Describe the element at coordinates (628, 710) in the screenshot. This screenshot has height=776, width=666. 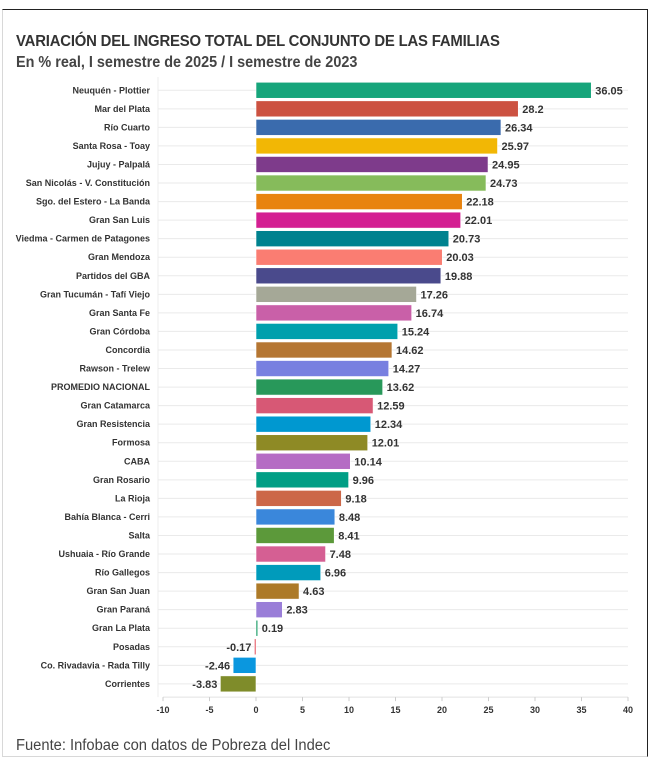
I see `x-tick-label: 40` at that location.